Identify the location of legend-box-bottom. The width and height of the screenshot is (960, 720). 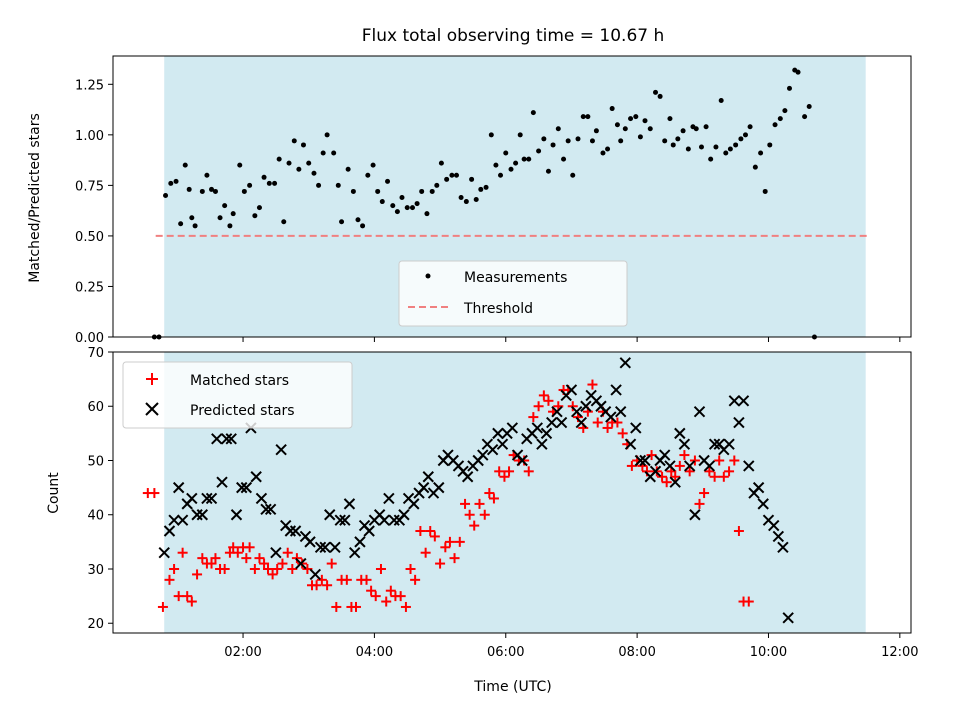
(237, 395).